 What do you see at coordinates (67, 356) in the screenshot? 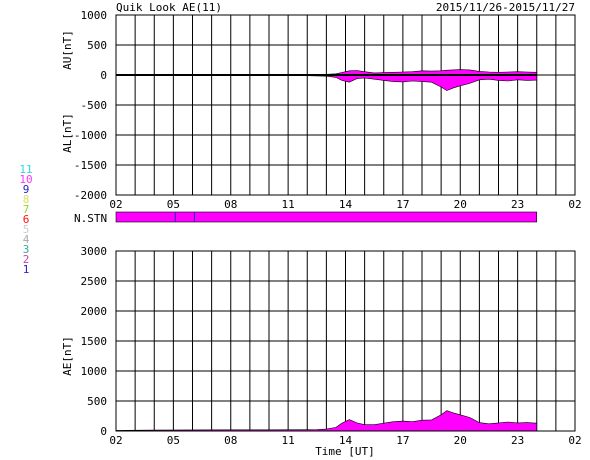
I see `ae-axis-label: AE[nT]` at bounding box center [67, 356].